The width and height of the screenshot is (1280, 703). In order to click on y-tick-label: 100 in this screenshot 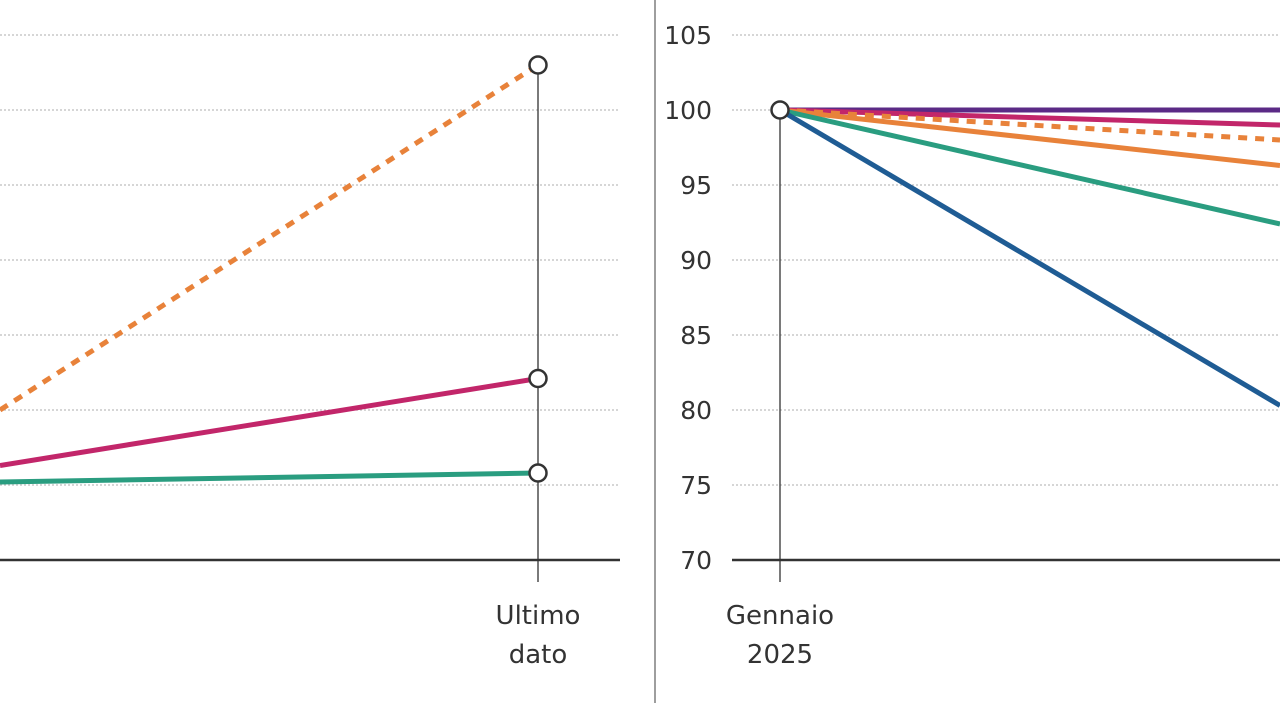, I will do `click(688, 110)`.